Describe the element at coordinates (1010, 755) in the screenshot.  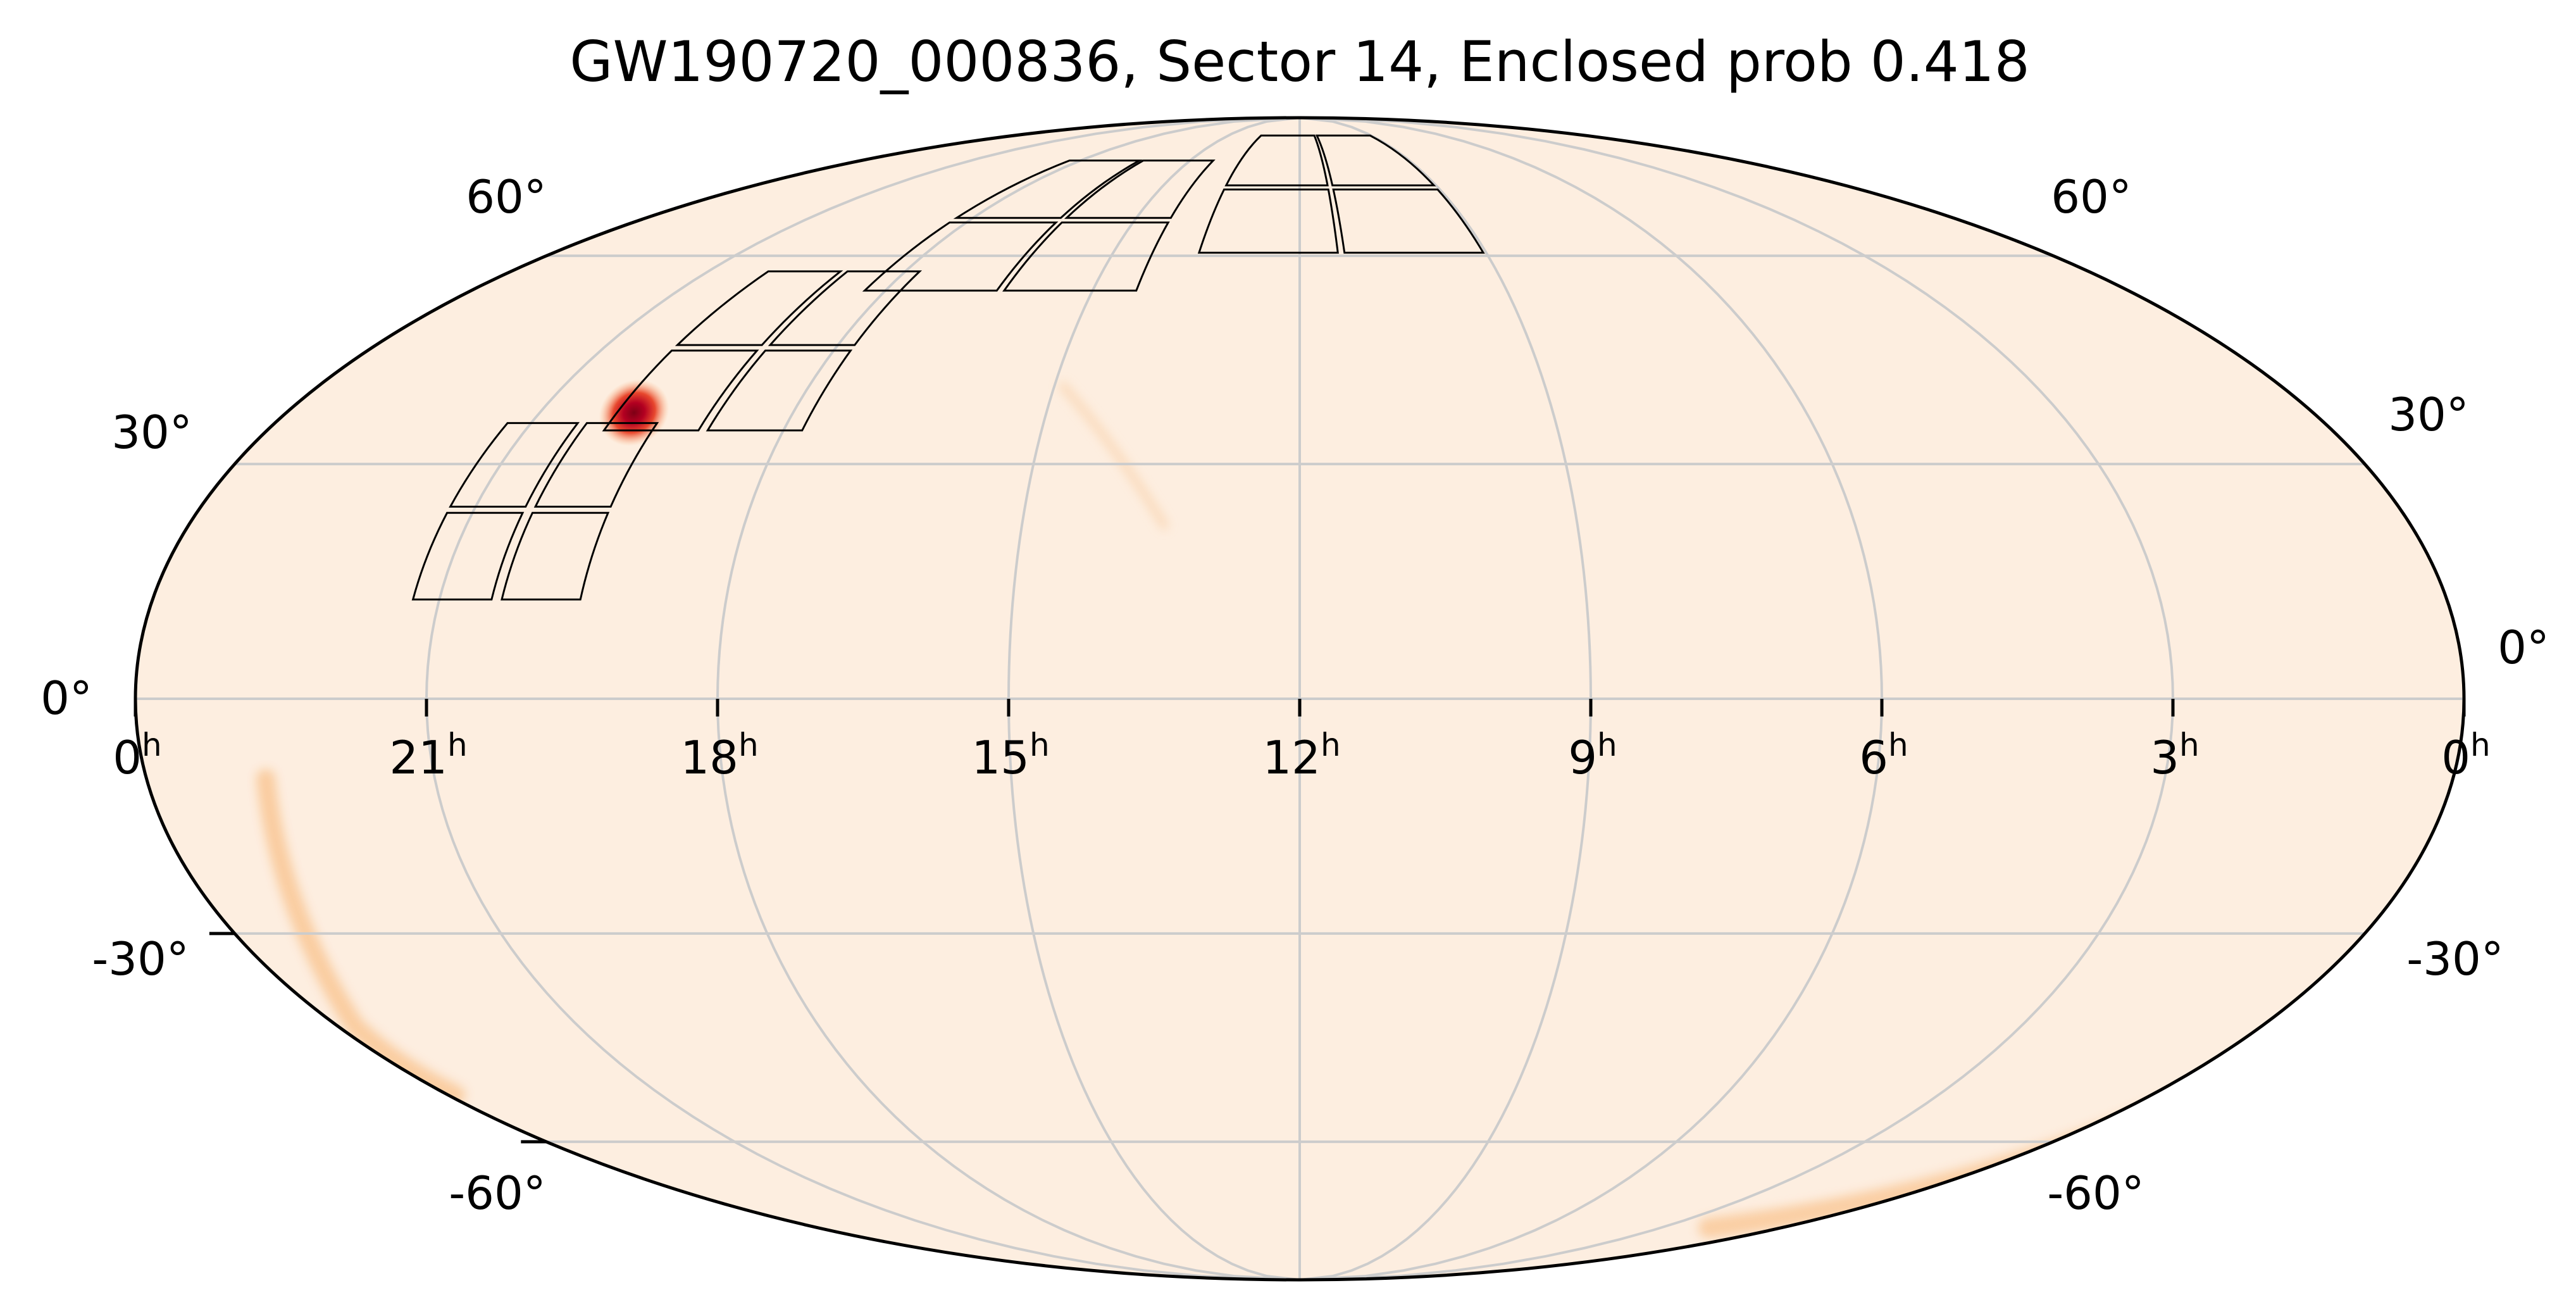
I see `ra-label-15: 15h` at that location.